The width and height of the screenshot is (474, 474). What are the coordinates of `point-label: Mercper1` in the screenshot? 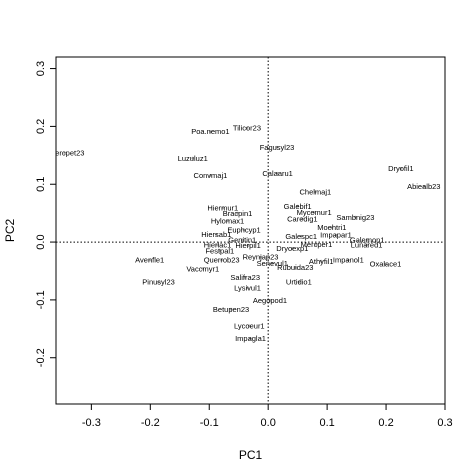 It's located at (317, 244).